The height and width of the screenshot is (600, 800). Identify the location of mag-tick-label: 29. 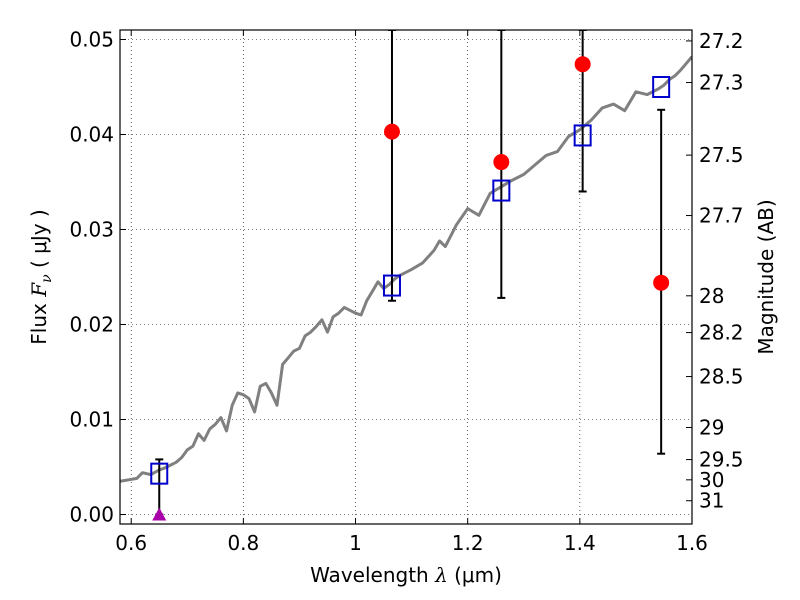
(711, 427).